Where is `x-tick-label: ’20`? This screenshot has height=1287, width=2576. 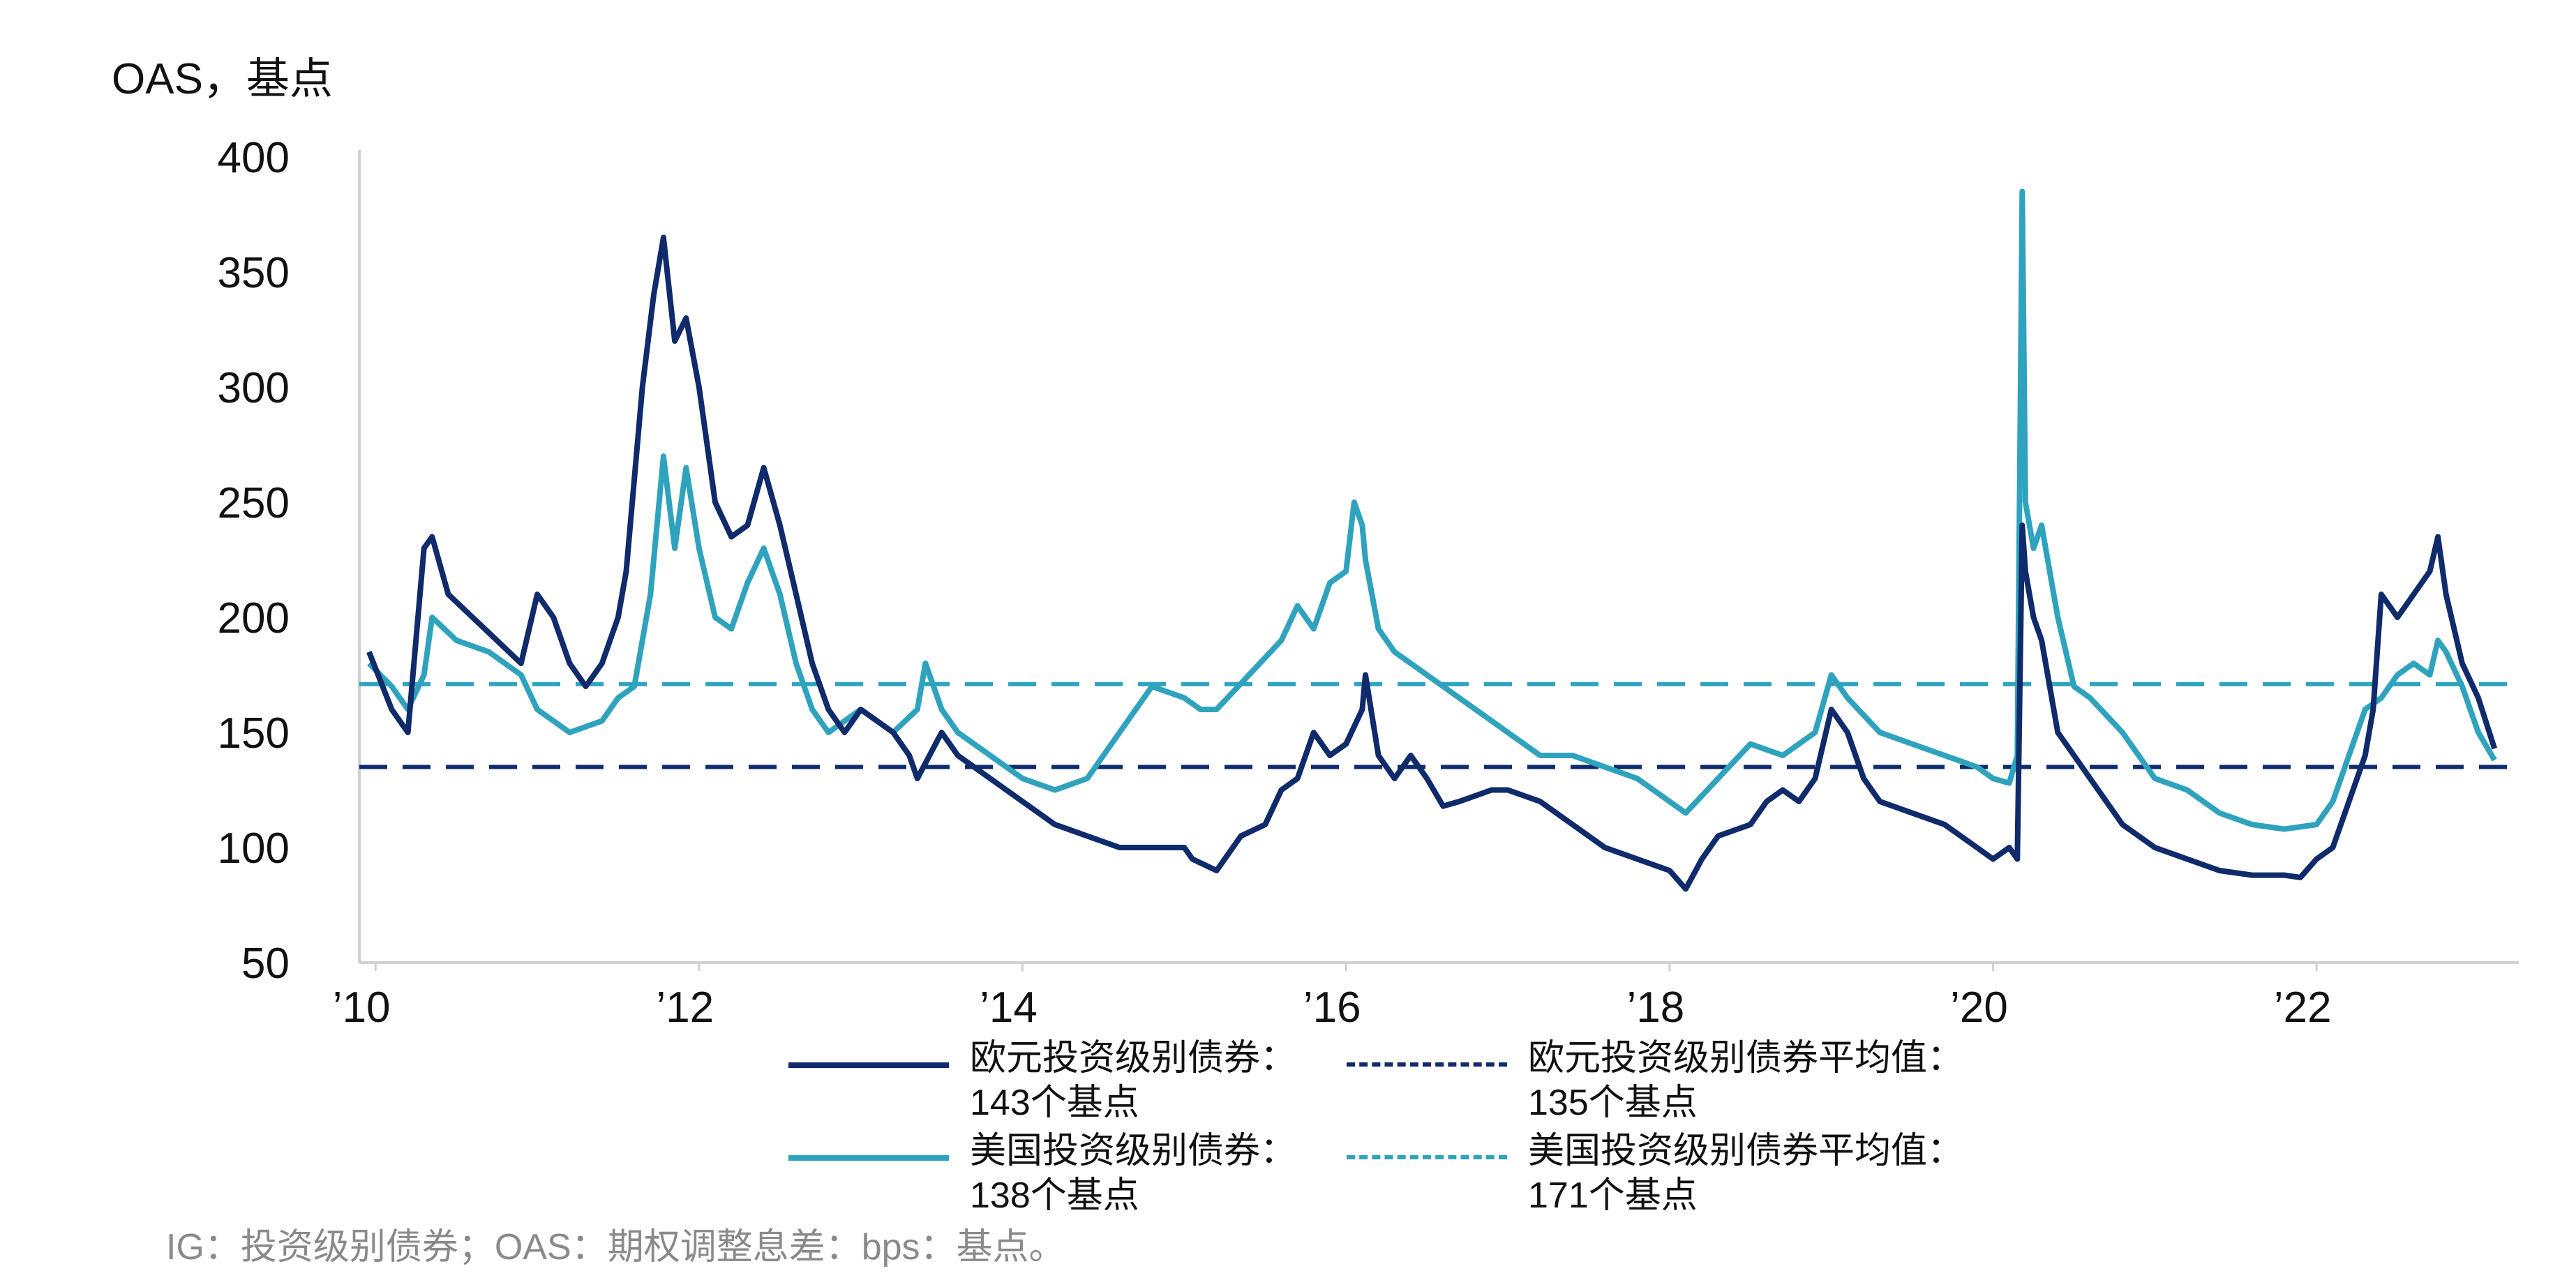 x-tick-label: ’20 is located at coordinates (1979, 1008).